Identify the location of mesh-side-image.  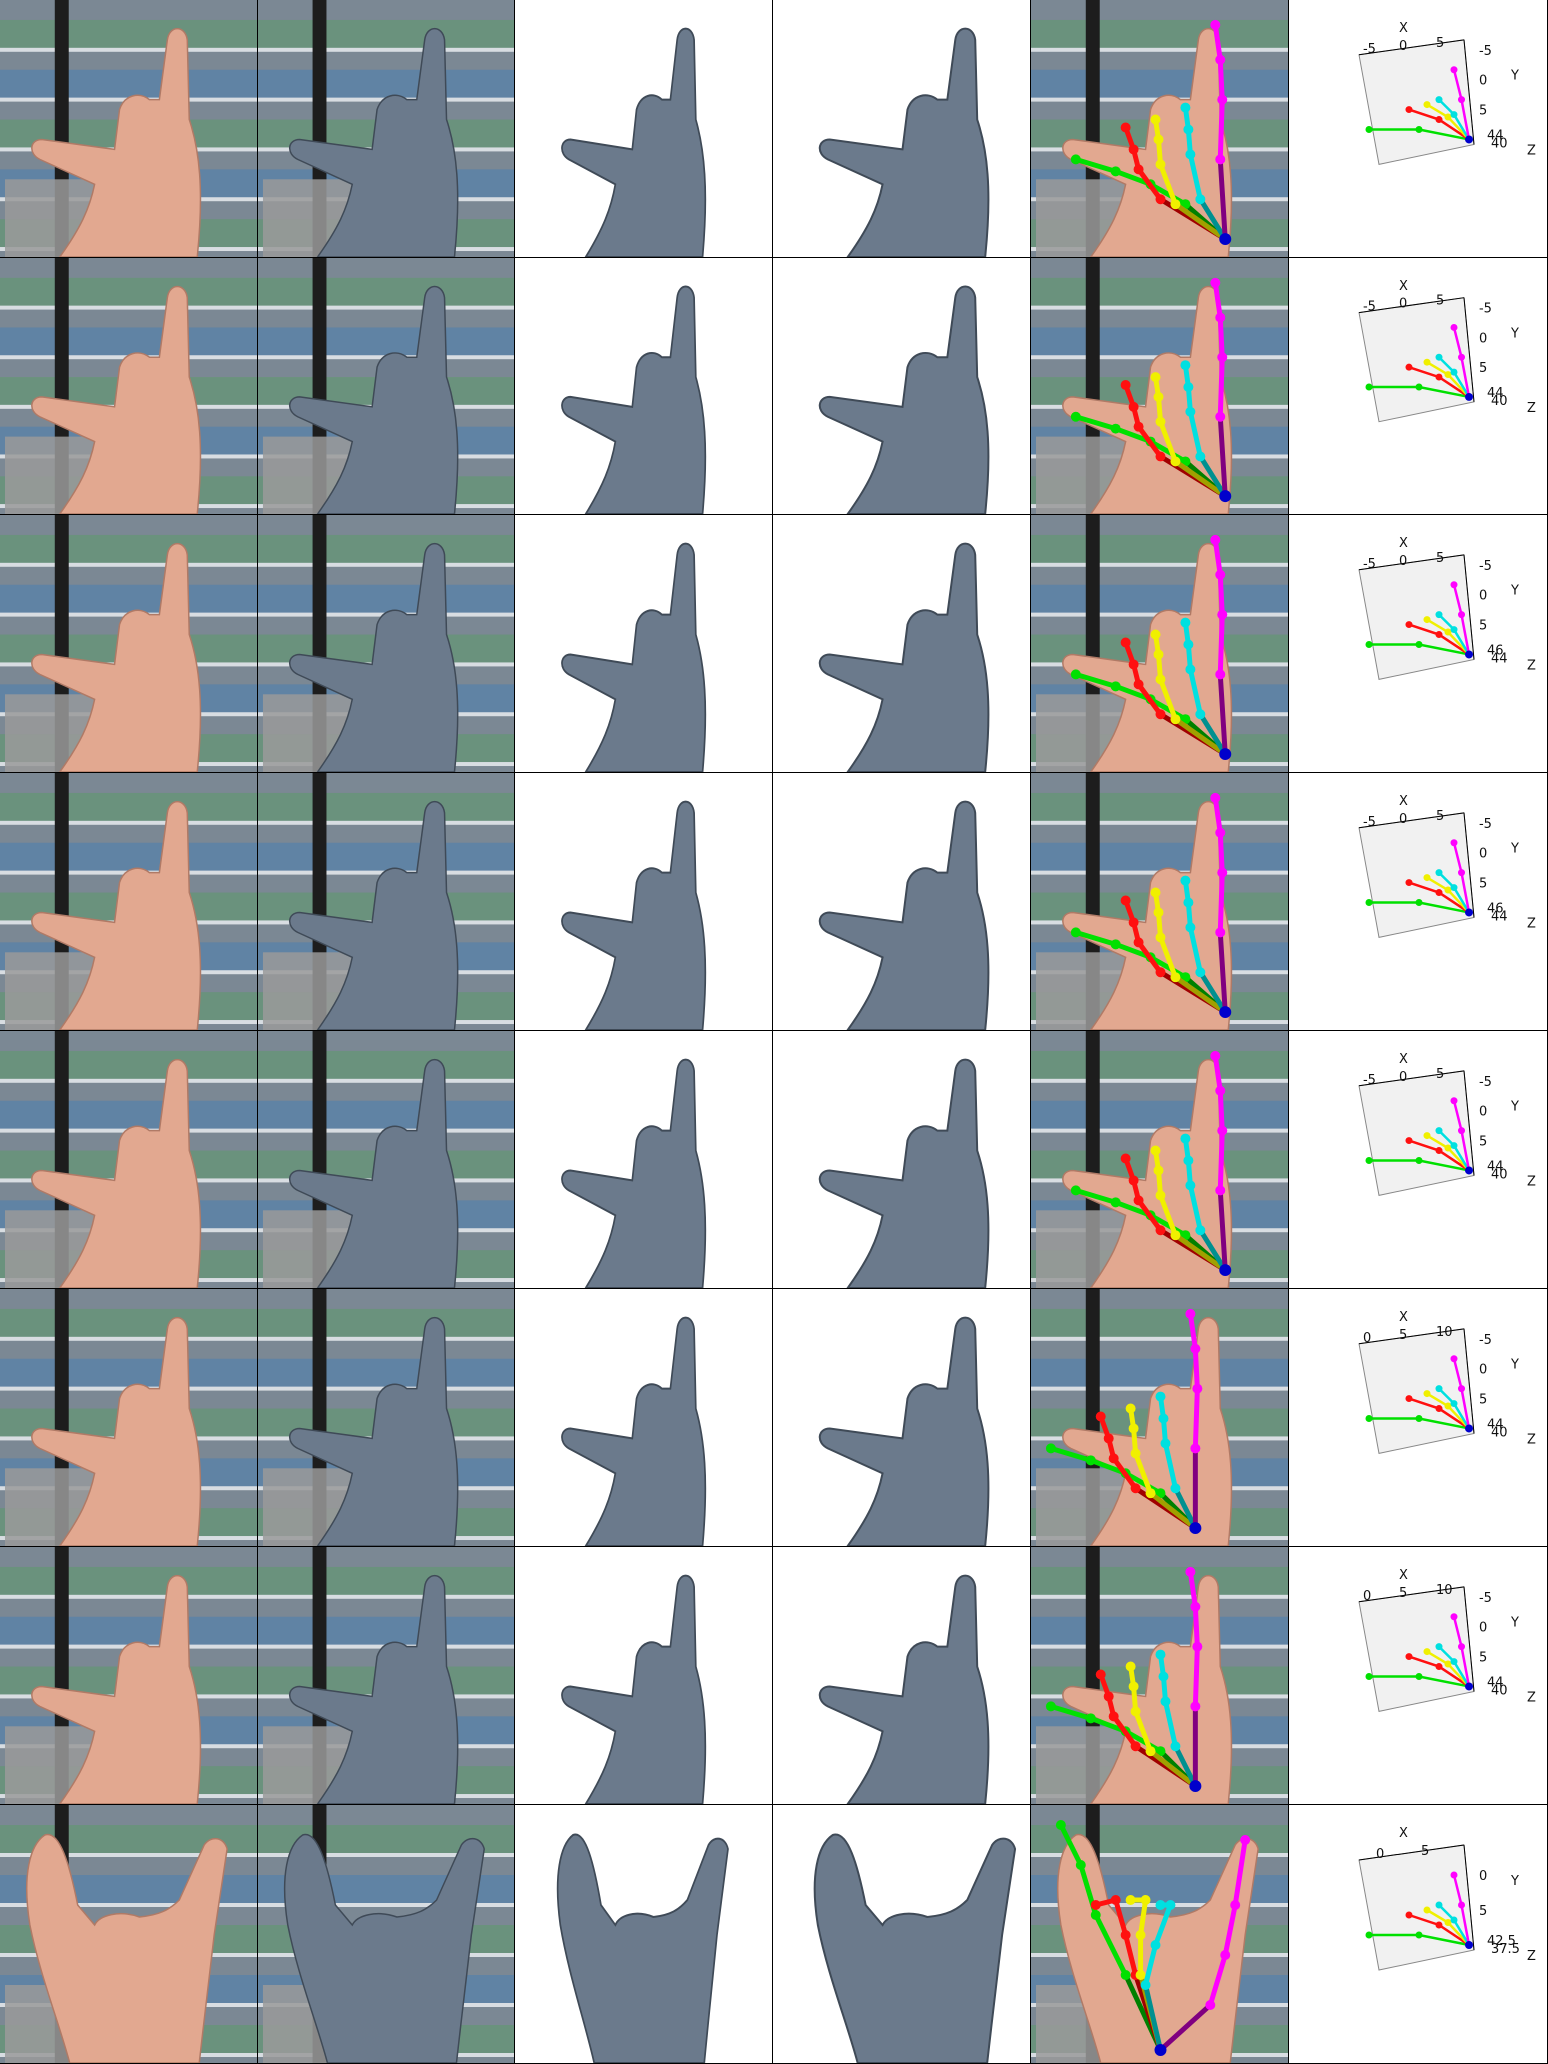
(901, 643).